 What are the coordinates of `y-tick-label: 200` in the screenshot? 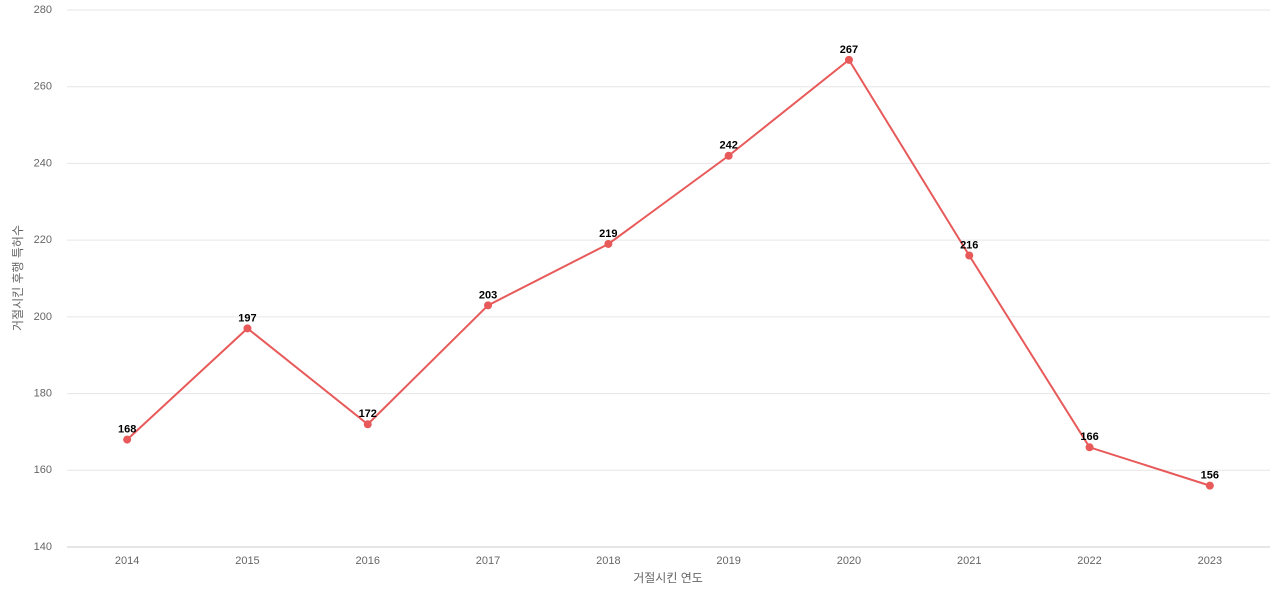 It's located at (43, 317).